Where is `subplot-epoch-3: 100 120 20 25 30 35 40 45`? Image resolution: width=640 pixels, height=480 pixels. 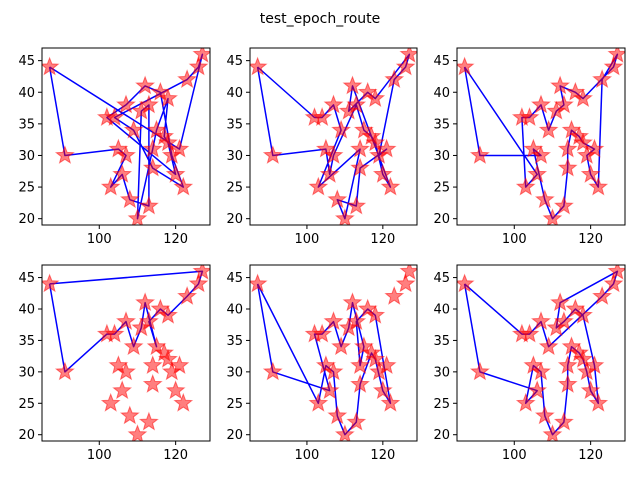 subplot-epoch-3: 100 120 20 25 30 35 40 45 is located at coordinates (529, 147).